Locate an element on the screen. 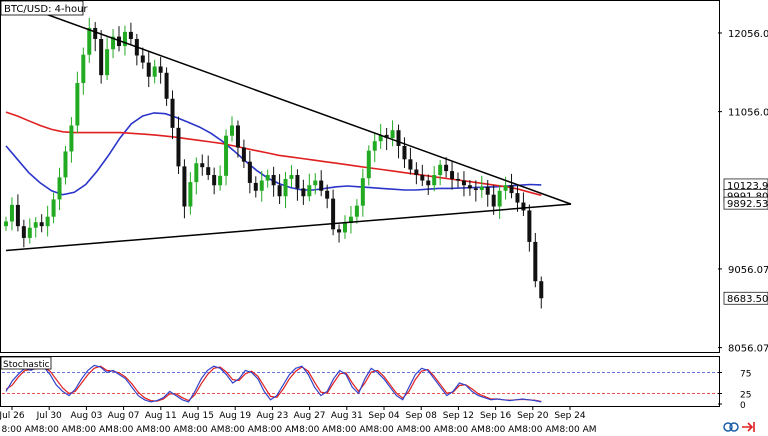  chart-title: BTC/USD: 4-hour is located at coordinates (46, 9).